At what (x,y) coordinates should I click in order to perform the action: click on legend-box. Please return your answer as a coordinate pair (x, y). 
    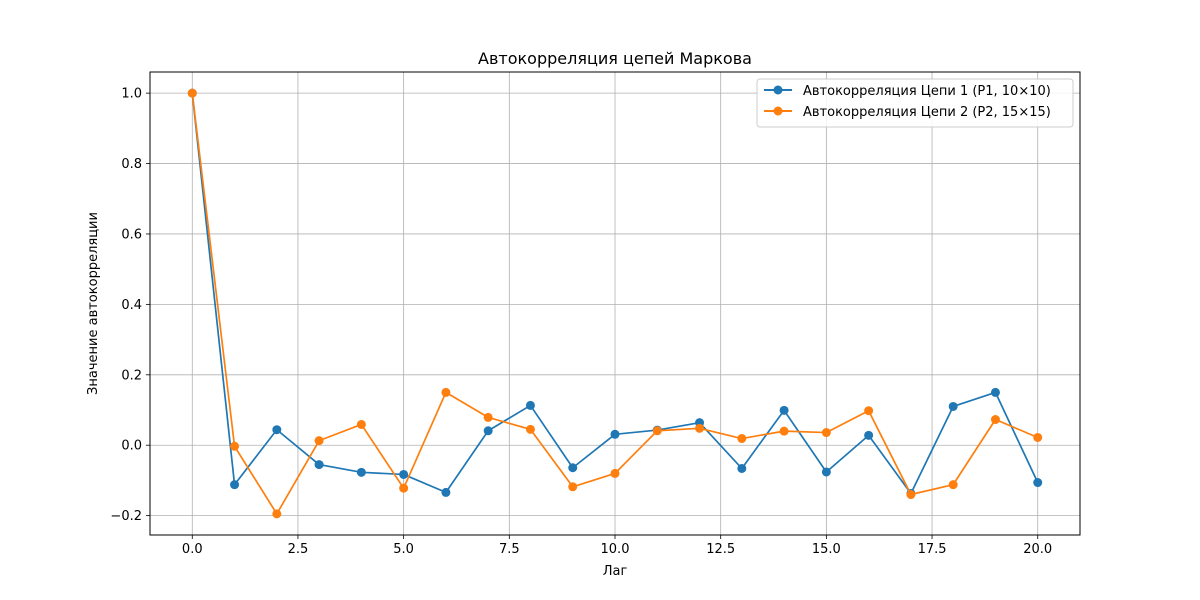
    Looking at the image, I should click on (915, 103).